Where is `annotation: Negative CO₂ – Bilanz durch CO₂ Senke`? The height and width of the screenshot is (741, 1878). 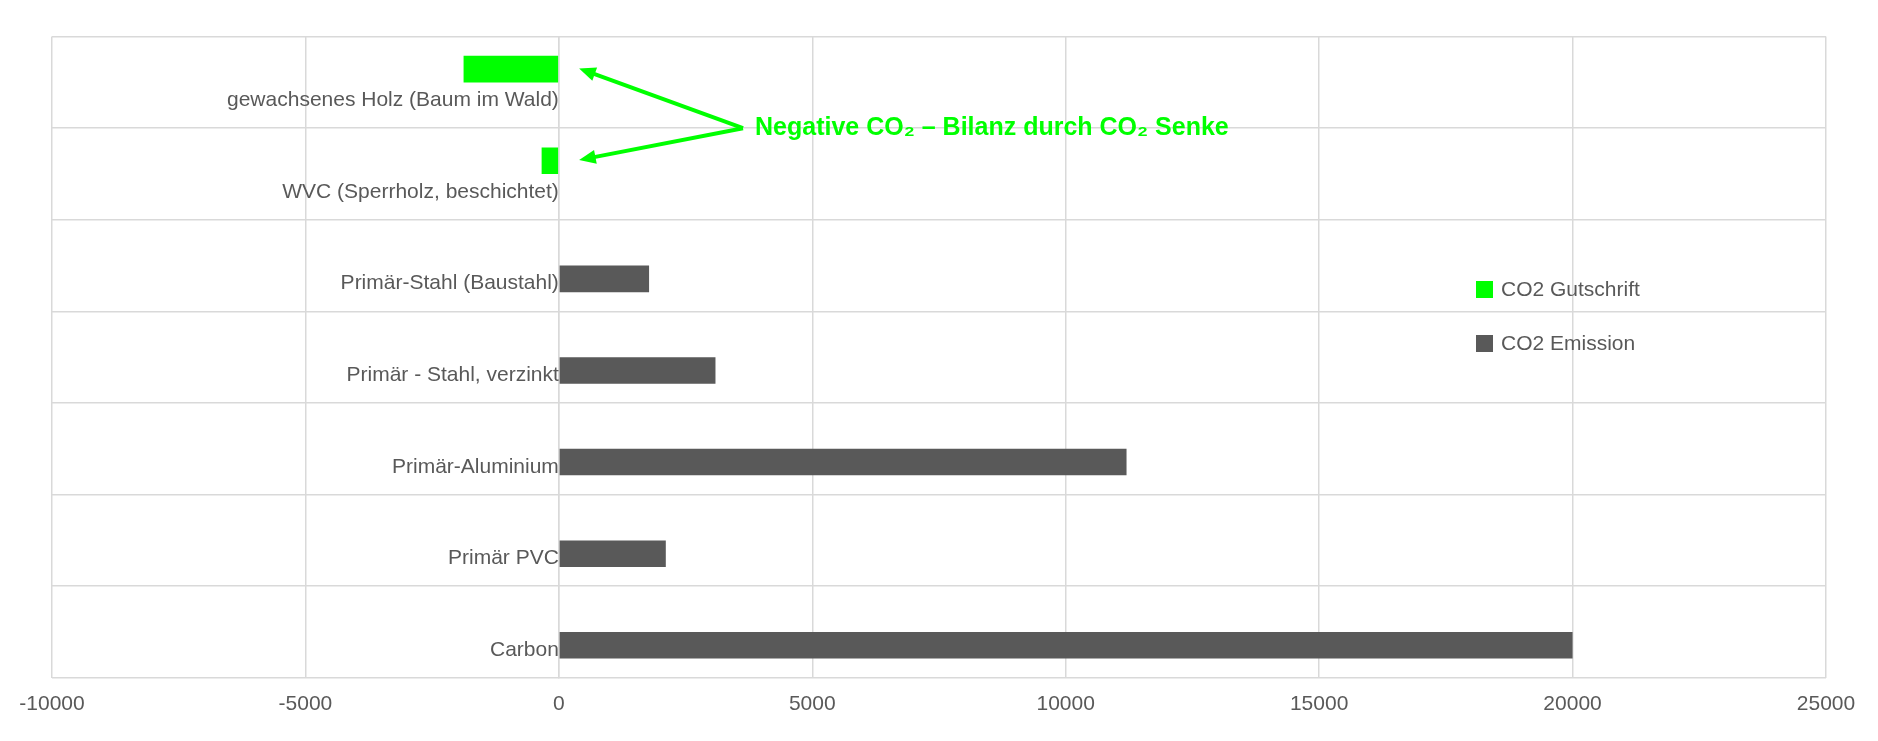 annotation: Negative CO₂ – Bilanz durch CO₂ Senke is located at coordinates (992, 126).